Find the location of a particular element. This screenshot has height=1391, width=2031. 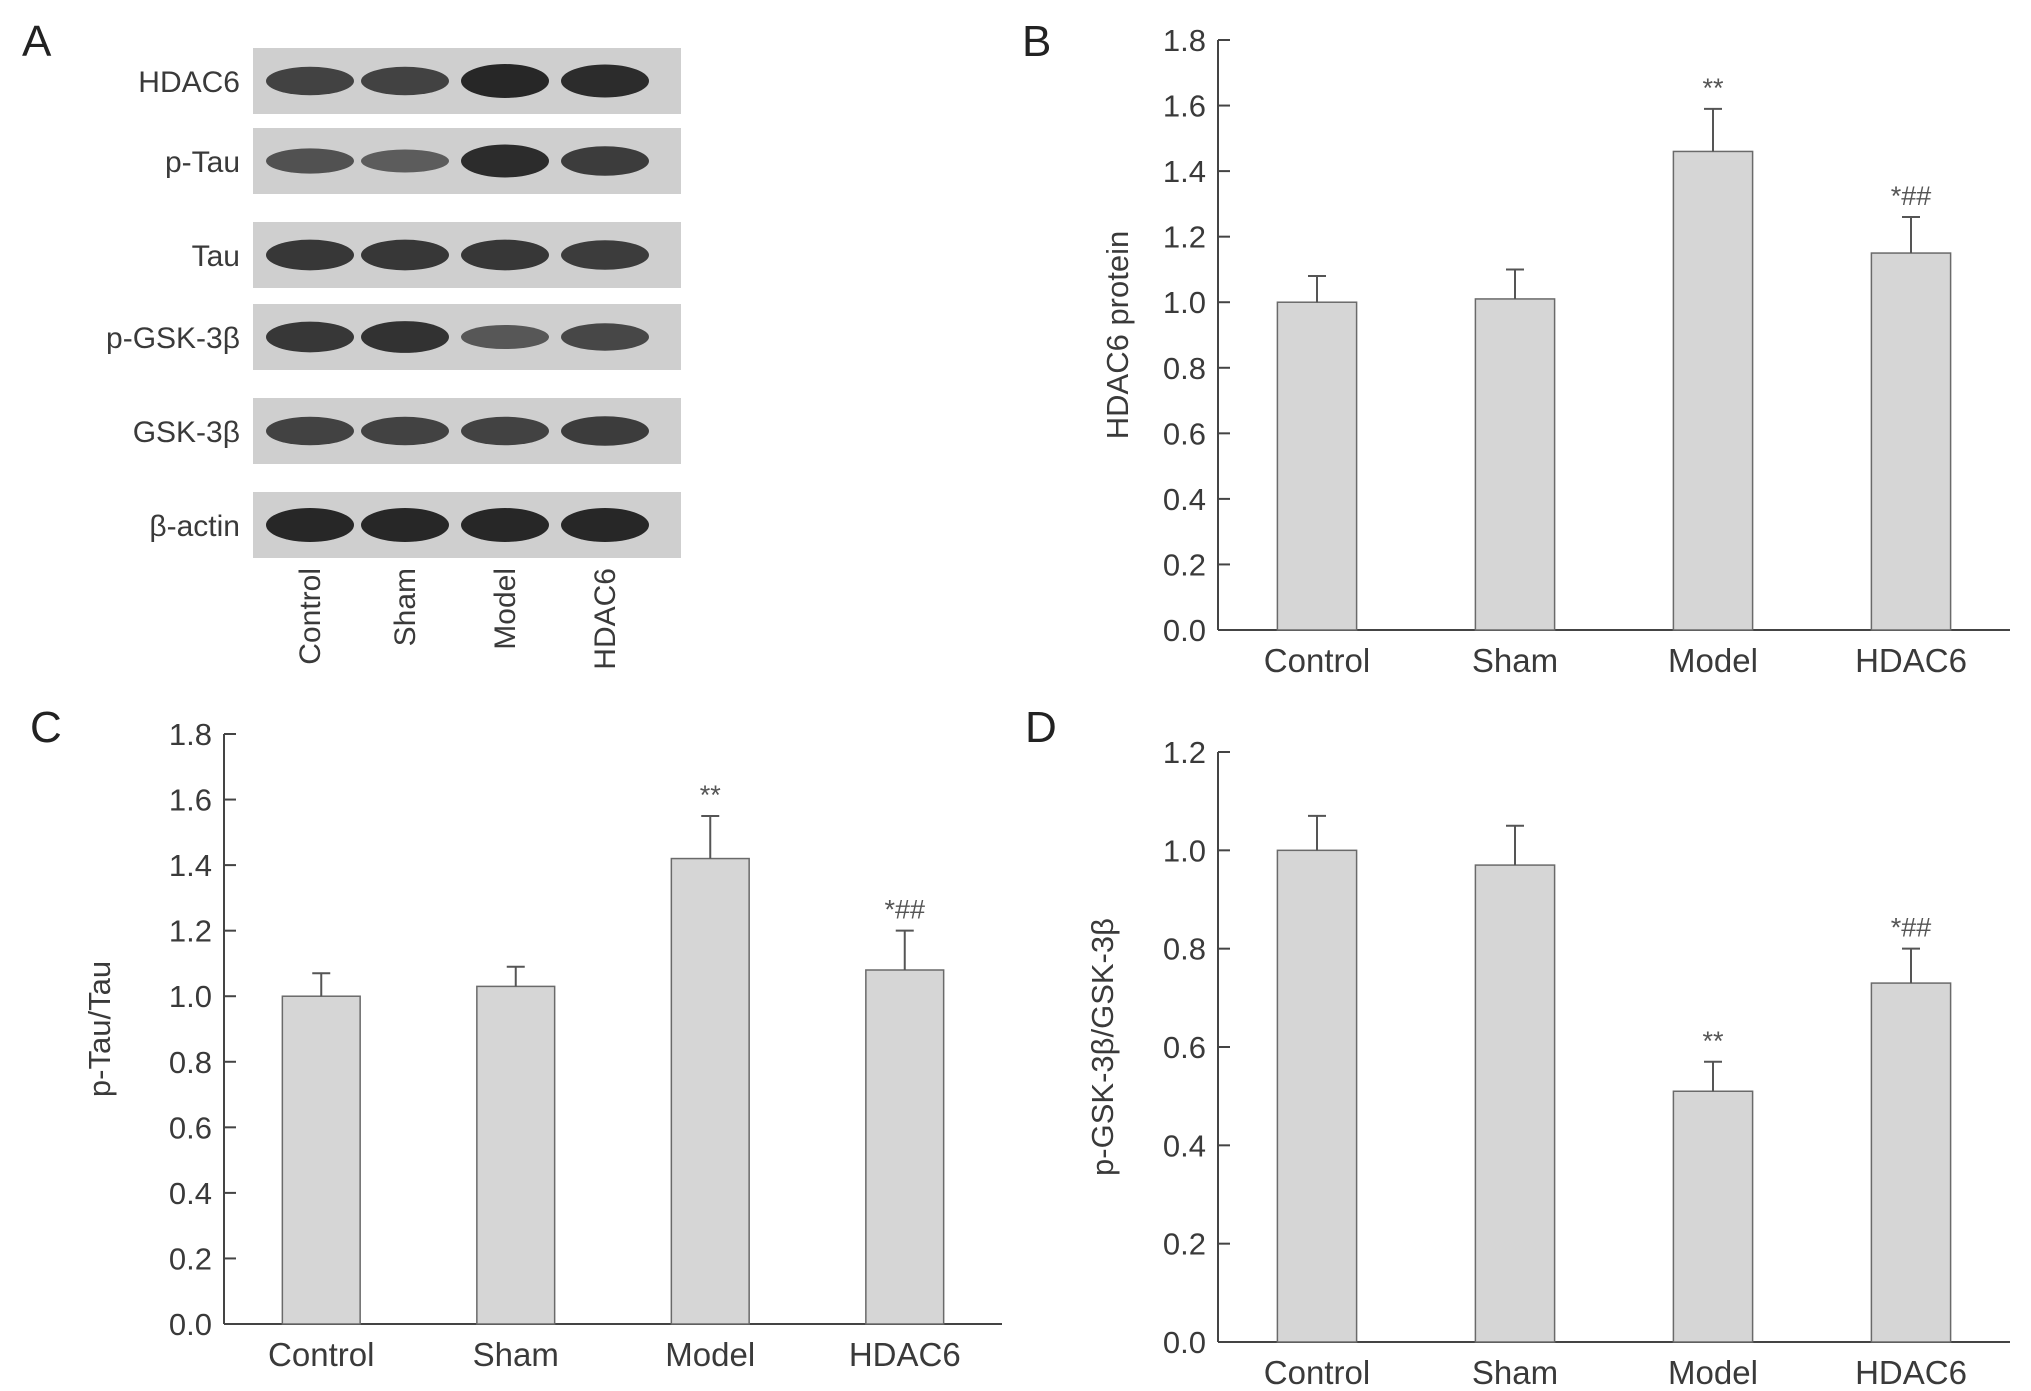

blot-row-gsk-3: GSK-3β is located at coordinates (407, 431).